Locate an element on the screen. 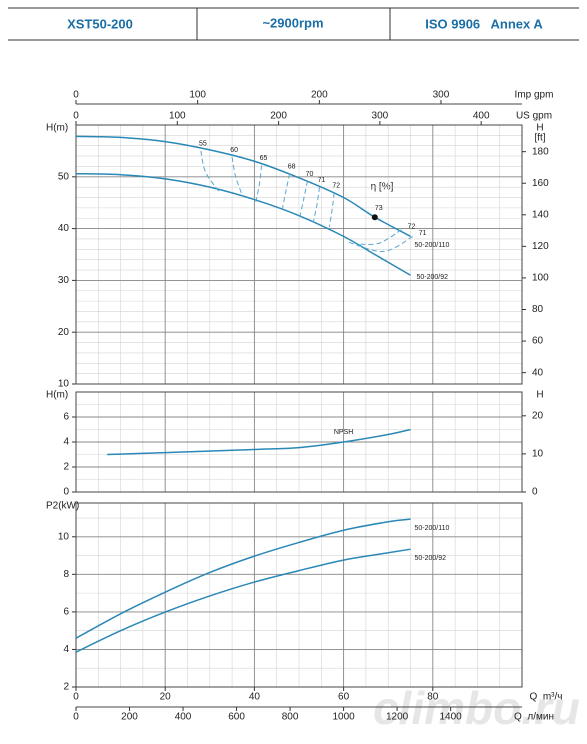 This screenshot has height=744, width=587. header-cell: ~2900rpm is located at coordinates (292, 22).